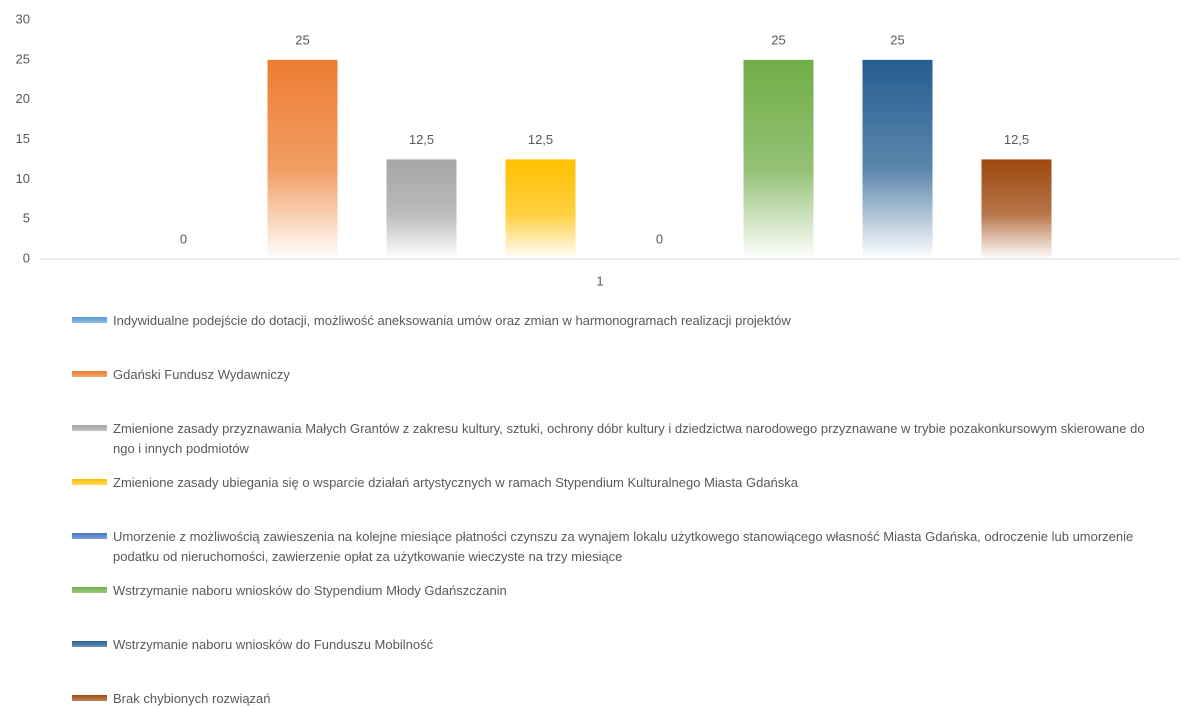 The image size is (1182, 707). What do you see at coordinates (26, 257) in the screenshot?
I see `y-tick-label: 0` at bounding box center [26, 257].